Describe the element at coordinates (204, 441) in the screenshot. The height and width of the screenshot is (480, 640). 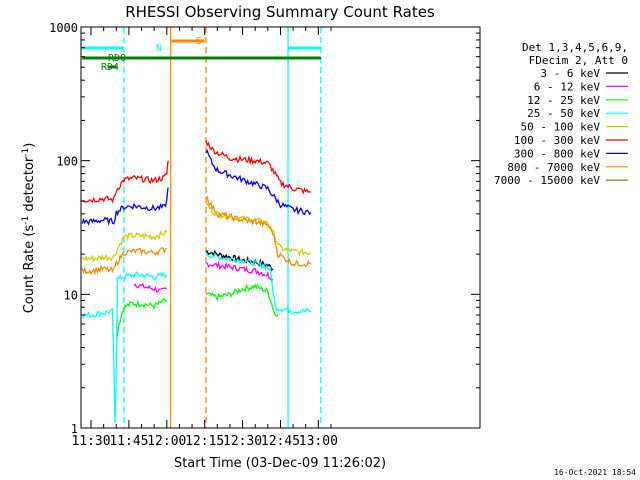
I see `x-tick-label: 12:15` at that location.